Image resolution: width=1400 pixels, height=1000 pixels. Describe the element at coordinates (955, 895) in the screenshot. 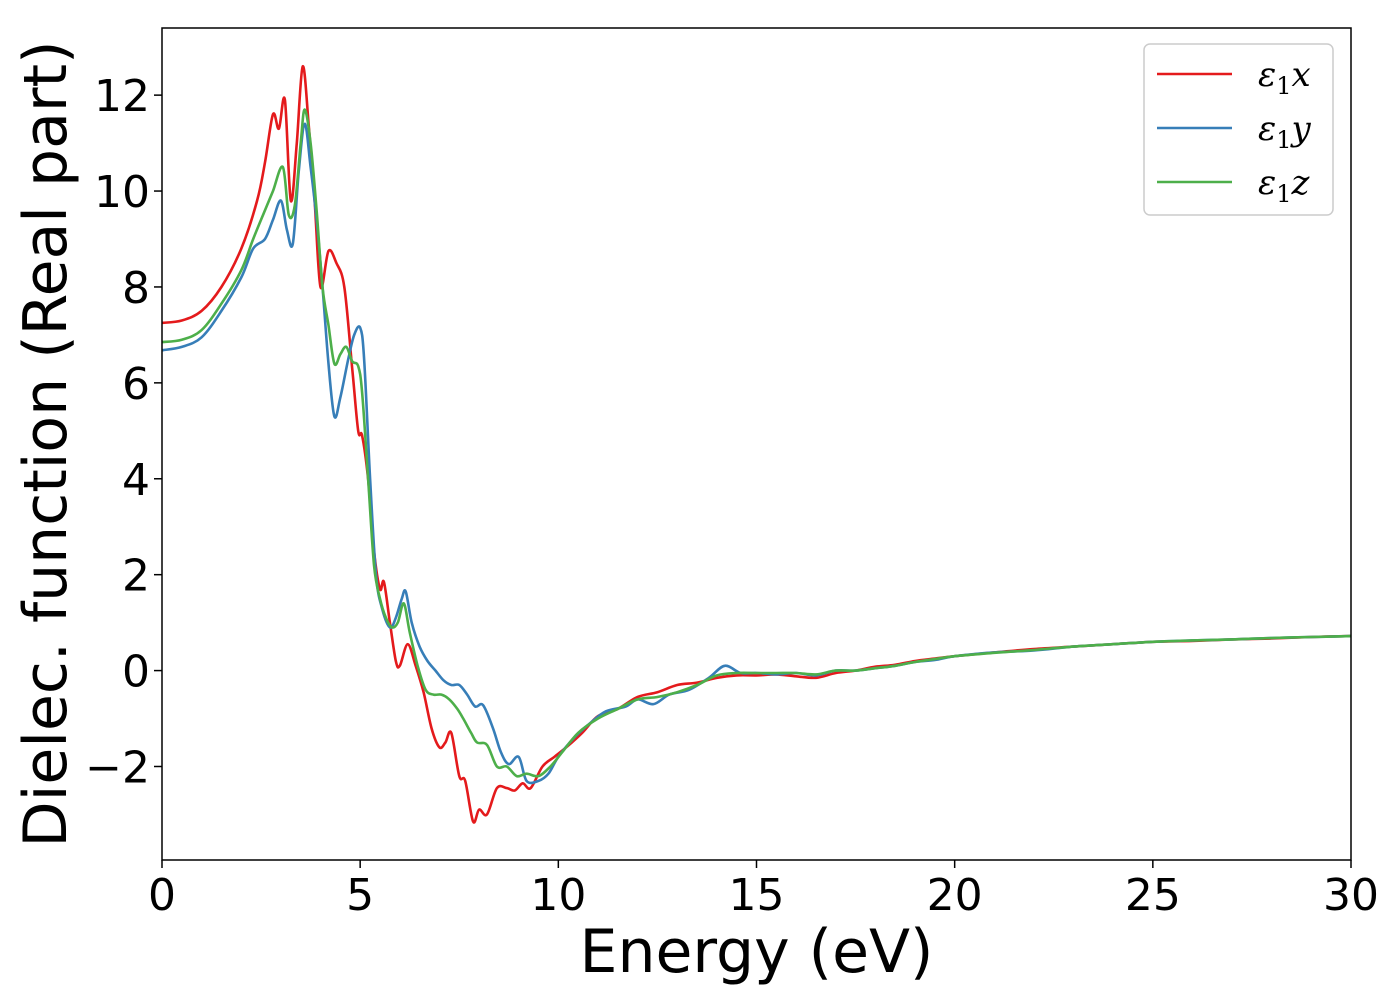

I see `x-tick-label: 20` at that location.